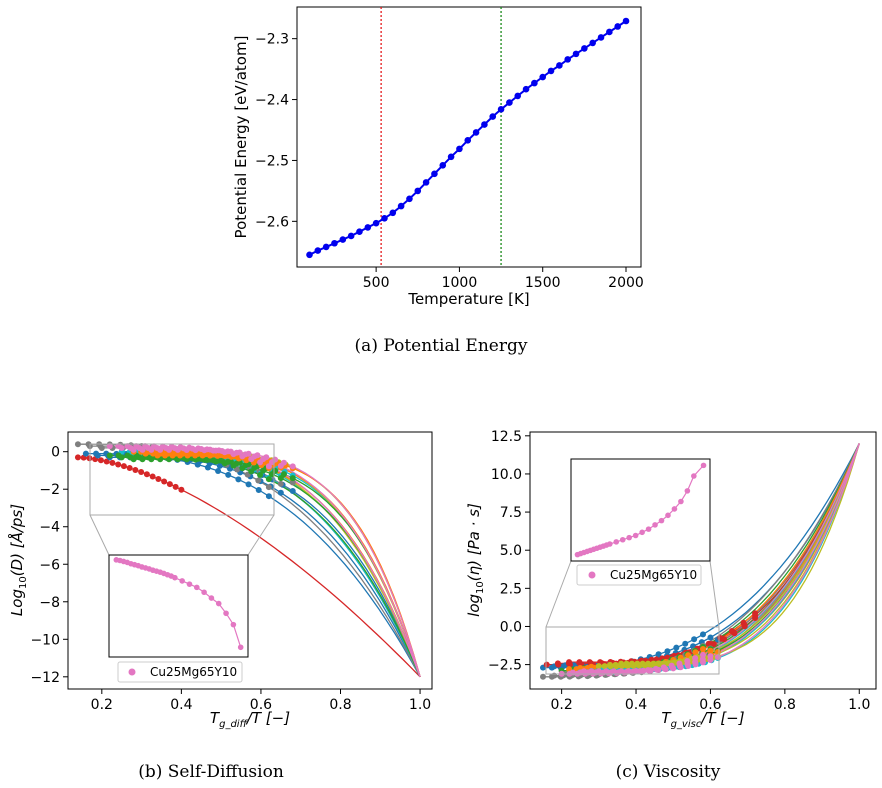  I want to click on a-xtick-label-1: 1000, so click(460, 283).